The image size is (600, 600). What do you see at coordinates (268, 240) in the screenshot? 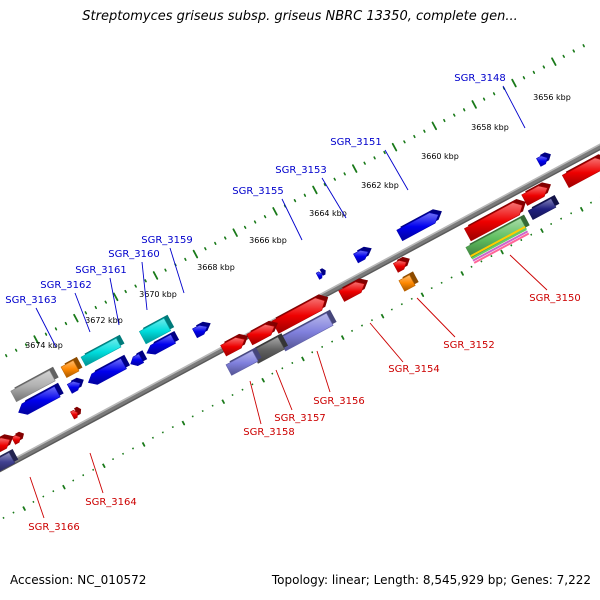
I see `scale-label: 3666 kbp` at bounding box center [268, 240].